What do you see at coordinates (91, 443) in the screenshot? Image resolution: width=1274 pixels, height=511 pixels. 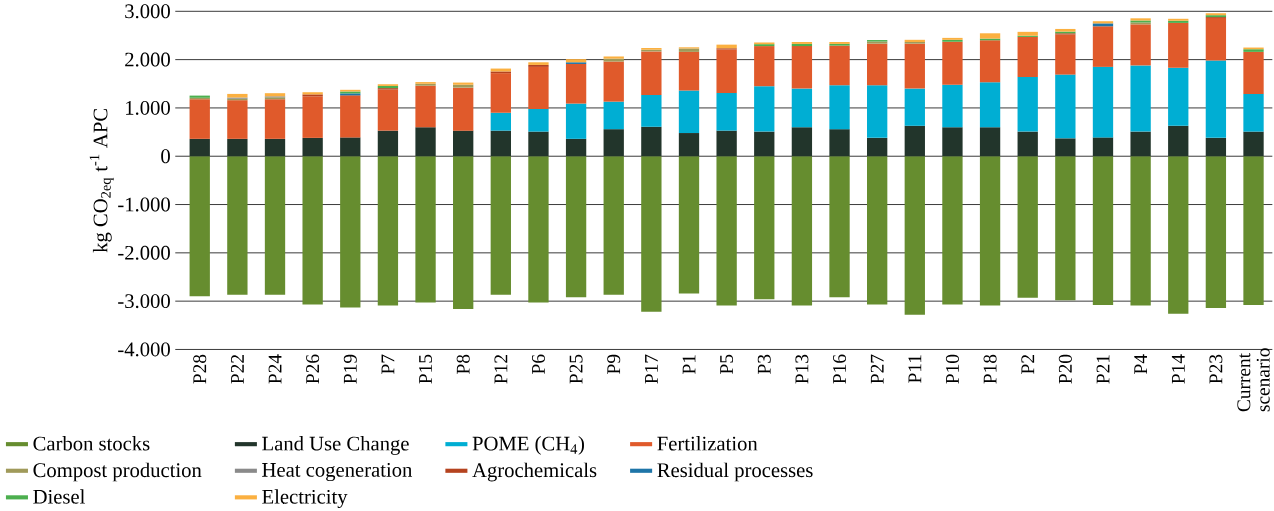 I see `legend-label: Carbon stocks` at bounding box center [91, 443].